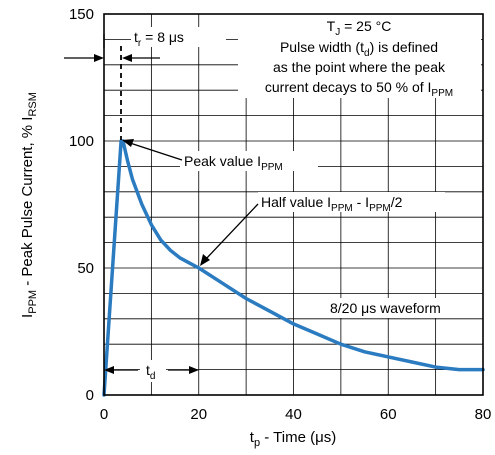 Image resolution: width=495 pixels, height=455 pixels. What do you see at coordinates (233, 163) in the screenshot?
I see `peak-label: Peak value IPPM` at bounding box center [233, 163].